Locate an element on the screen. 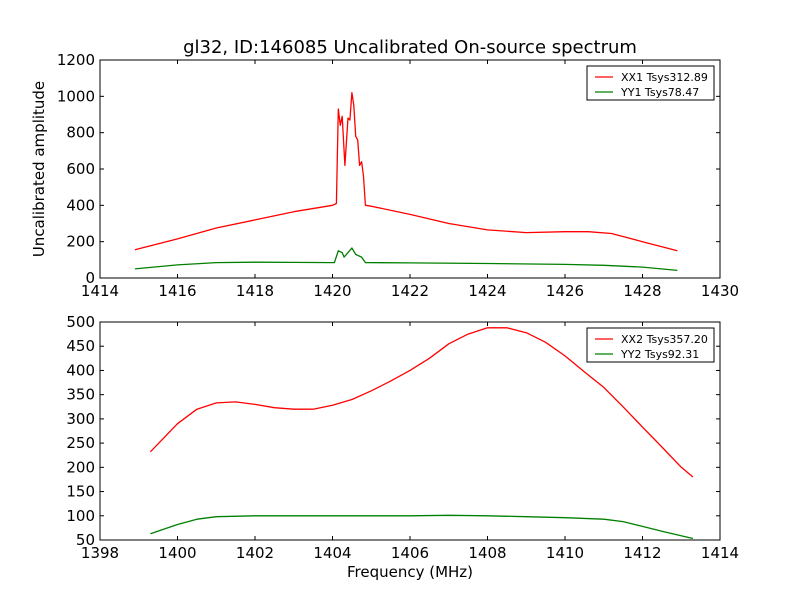 This screenshot has width=800, height=600. x-tick-label: 1402 is located at coordinates (255, 553).